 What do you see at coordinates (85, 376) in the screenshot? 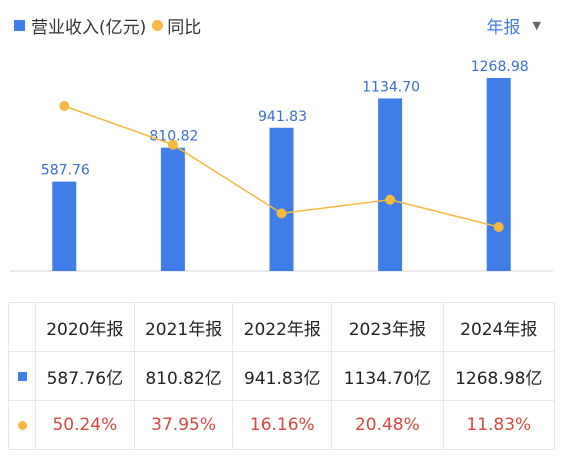
I see `revenue-cell: 587.76亿` at bounding box center [85, 376].